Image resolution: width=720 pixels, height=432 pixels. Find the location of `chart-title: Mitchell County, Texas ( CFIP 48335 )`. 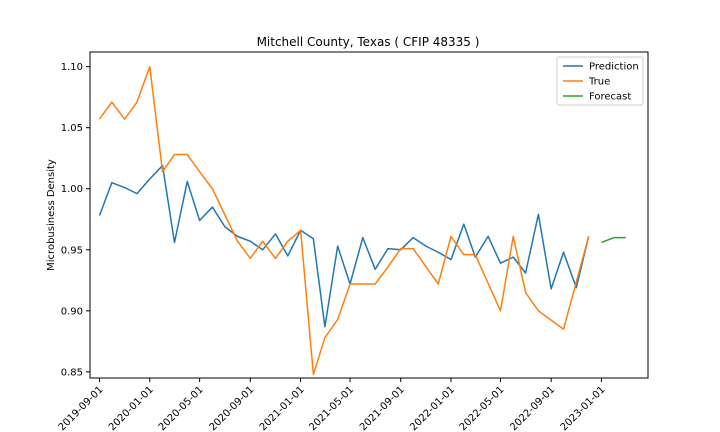

chart-title: Mitchell County, Texas ( CFIP 48335 ) is located at coordinates (368, 42).